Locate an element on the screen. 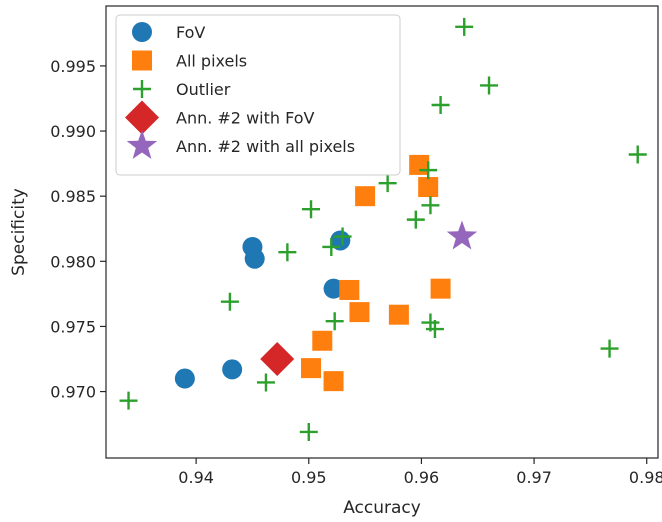 This screenshot has width=662, height=522. y-tick-label: 0.970 is located at coordinates (73, 392).